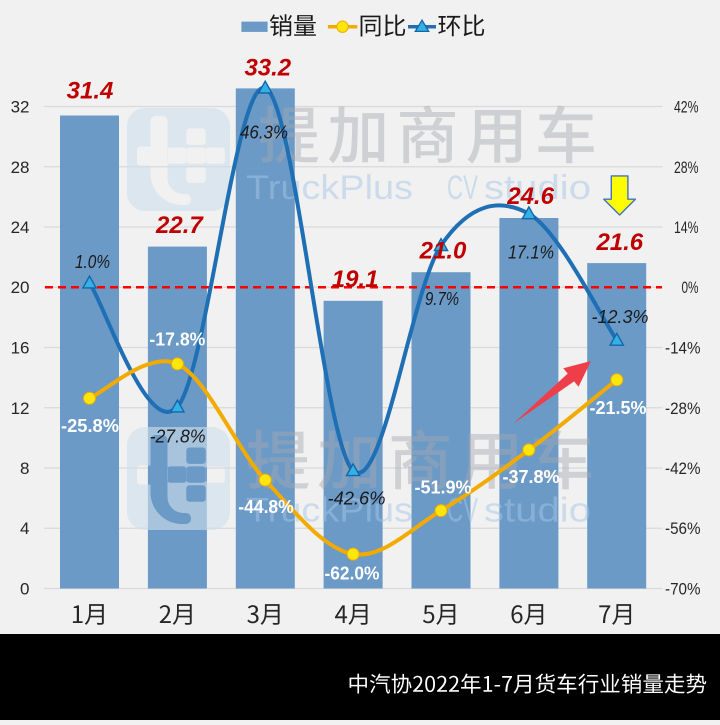  I want to click on svg-text: -37.8%, so click(531, 476).